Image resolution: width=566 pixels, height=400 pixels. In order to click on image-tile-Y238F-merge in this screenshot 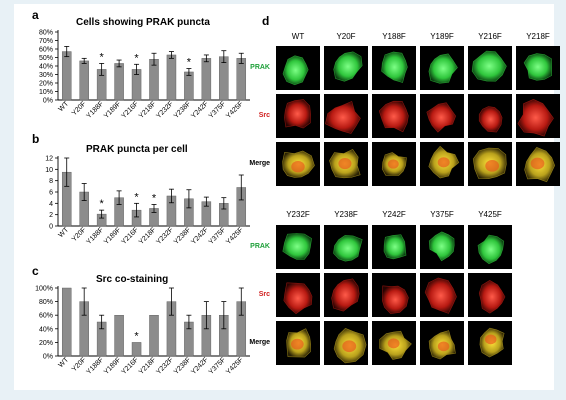, I will do `click(346, 343)`.